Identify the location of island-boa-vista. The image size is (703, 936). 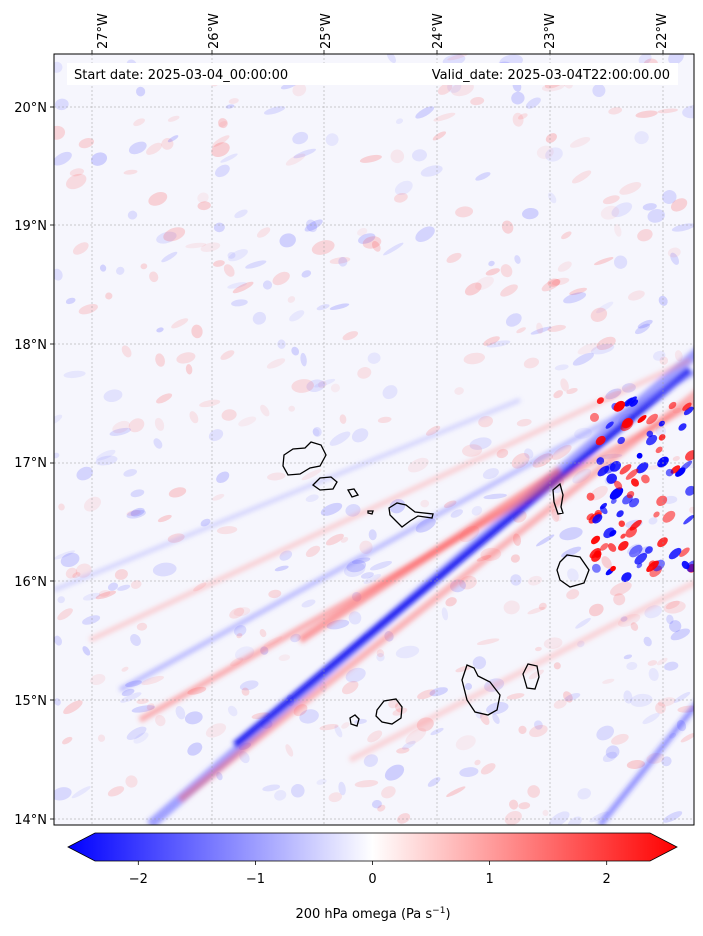
(573, 571).